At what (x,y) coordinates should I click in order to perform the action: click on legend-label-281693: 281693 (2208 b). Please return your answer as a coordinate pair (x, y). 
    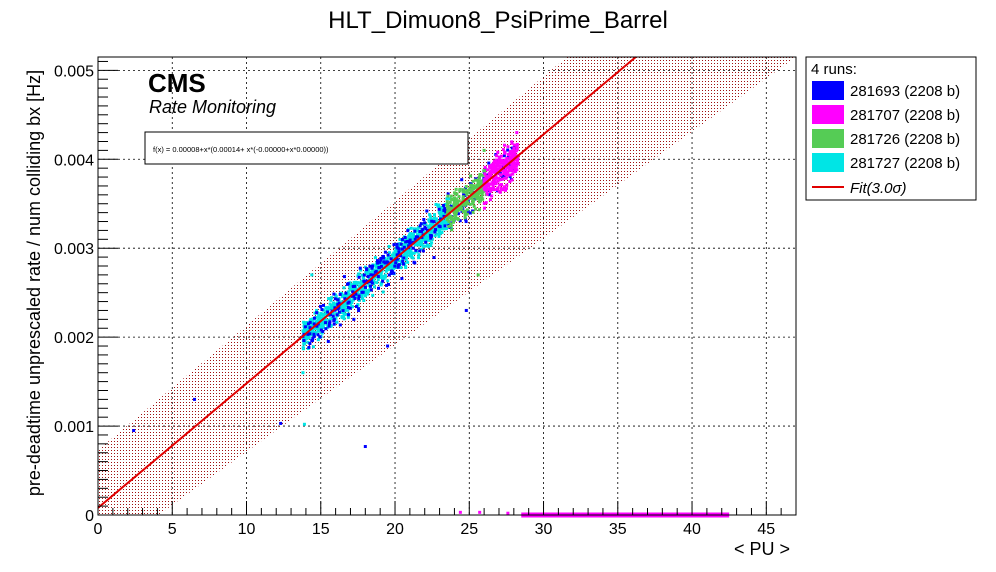
    Looking at the image, I should click on (905, 91).